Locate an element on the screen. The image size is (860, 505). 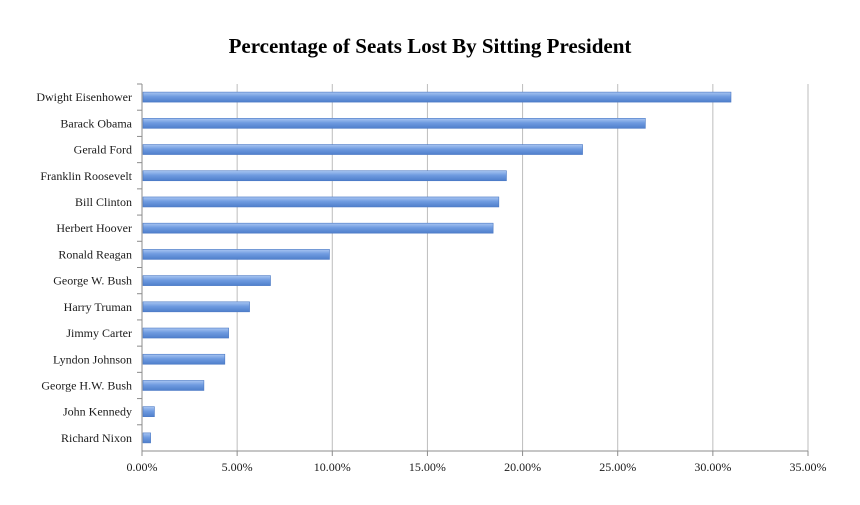
y-tick-label: George W. Bush is located at coordinates (92, 281).